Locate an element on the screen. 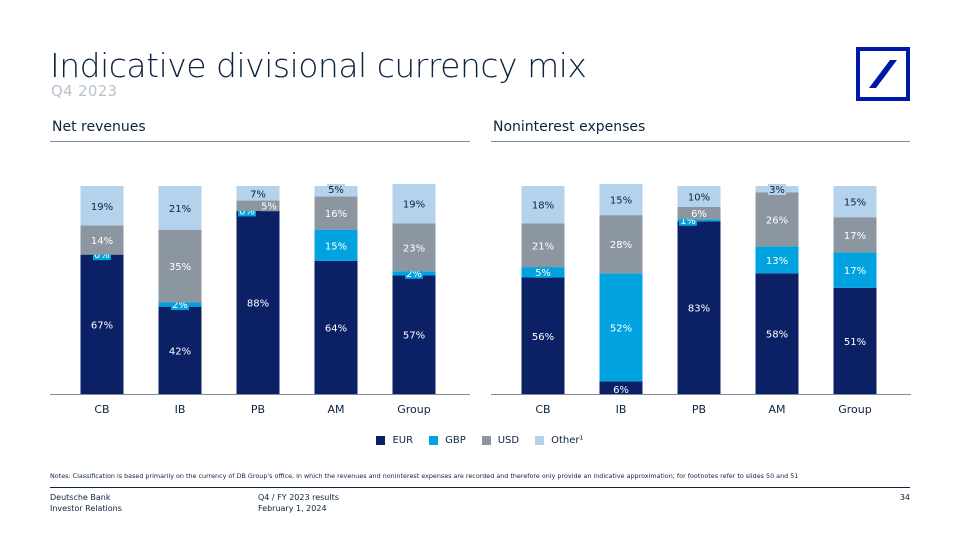 This screenshot has width=960, height=540. data-label: 10% is located at coordinates (699, 197).